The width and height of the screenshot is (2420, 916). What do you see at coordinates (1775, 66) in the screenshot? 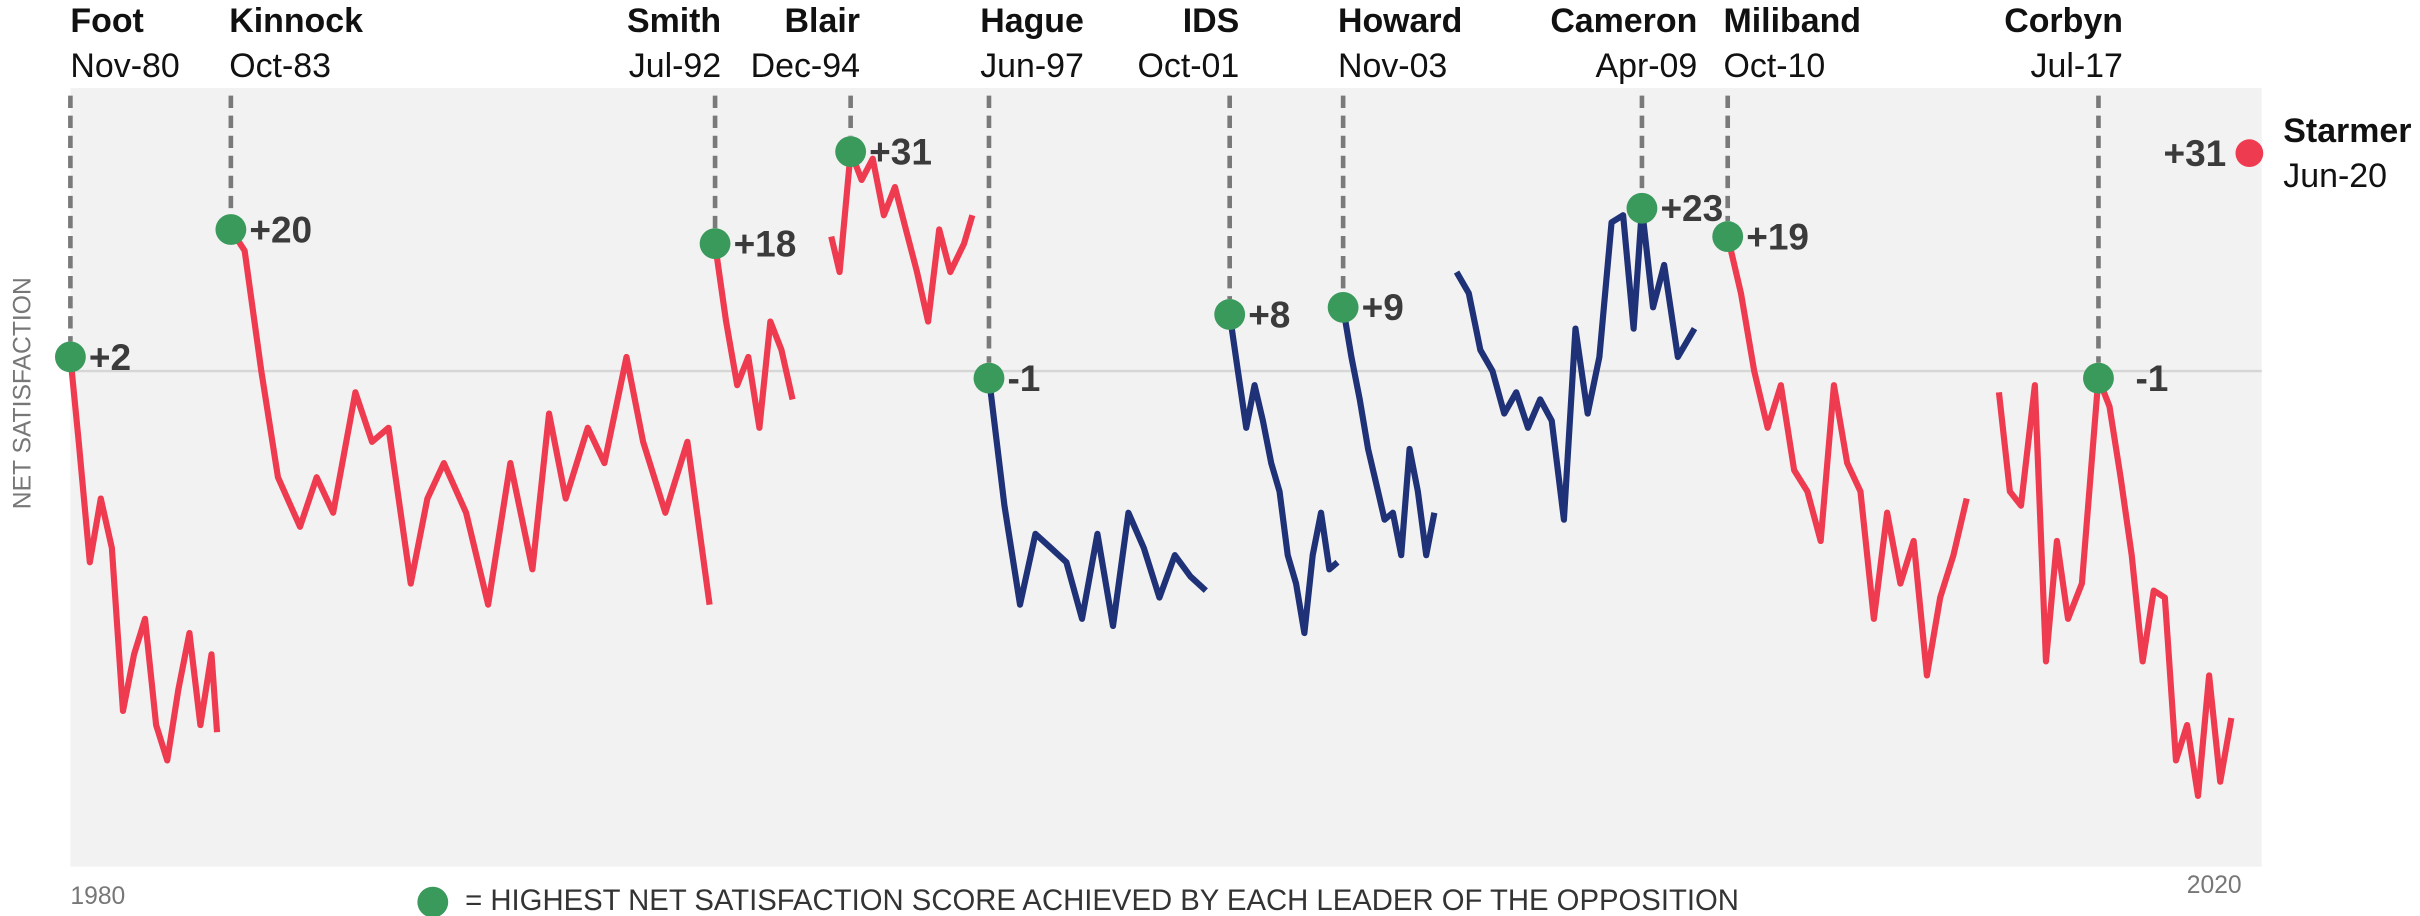
I see `leader-date: Oct-10` at bounding box center [1775, 66].